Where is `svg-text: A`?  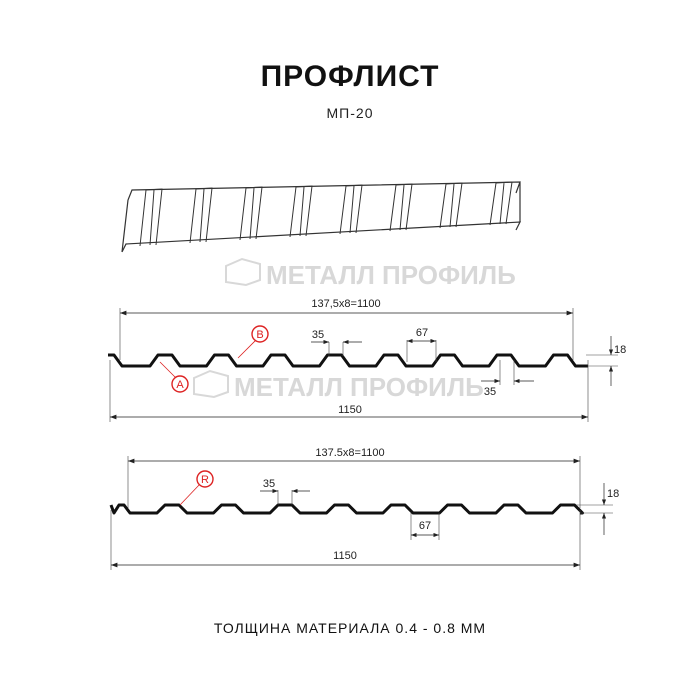 svg-text: A is located at coordinates (180, 385).